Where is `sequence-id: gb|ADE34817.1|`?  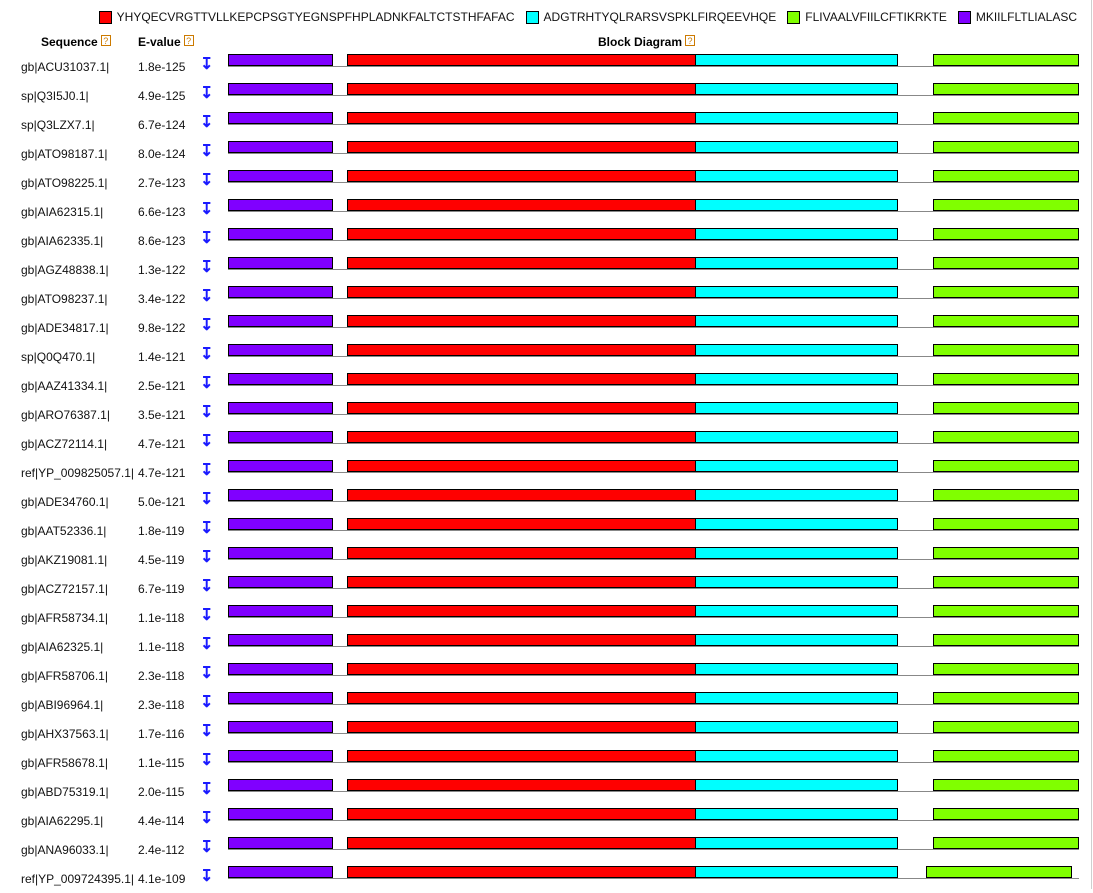 sequence-id: gb|ADE34817.1| is located at coordinates (65, 328).